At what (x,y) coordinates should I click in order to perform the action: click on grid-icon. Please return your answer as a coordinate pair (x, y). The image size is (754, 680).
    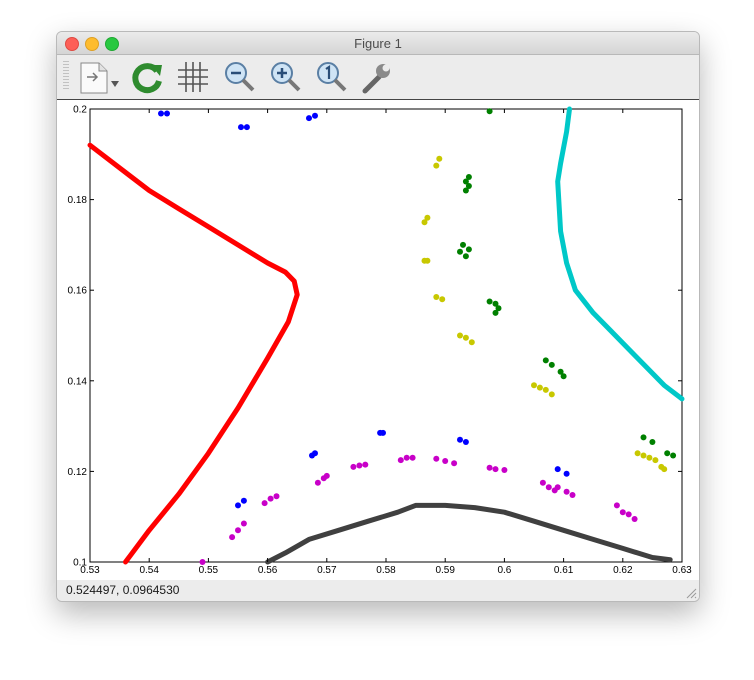
    Looking at the image, I should click on (193, 77).